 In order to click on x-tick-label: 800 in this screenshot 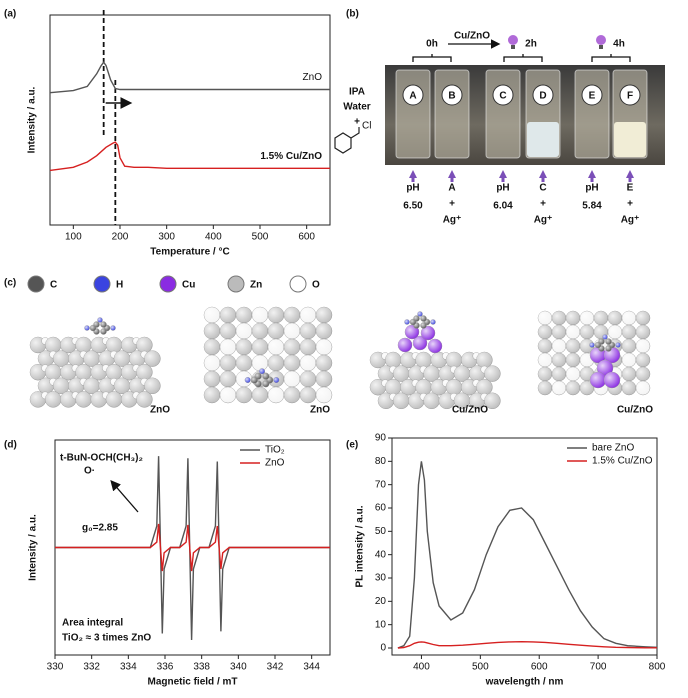, I will do `click(657, 667)`.